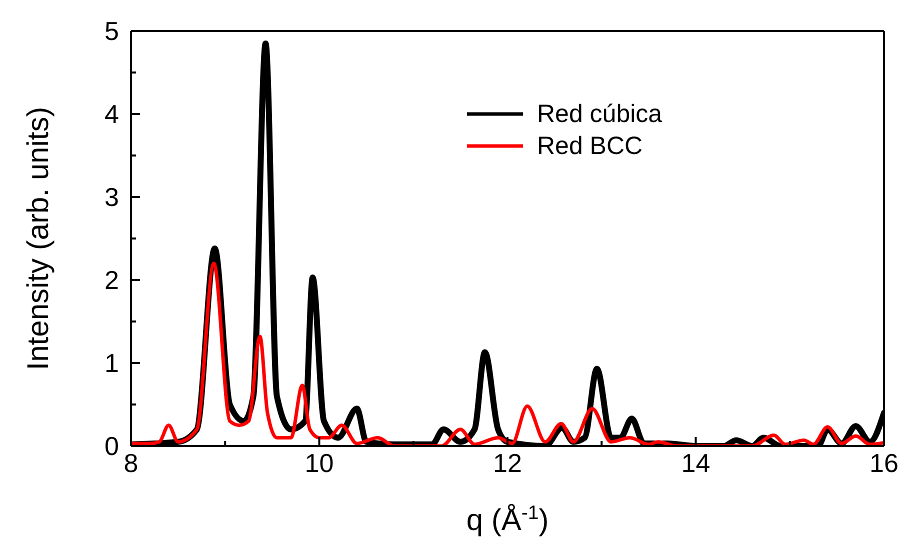 The image size is (899, 538). Describe the element at coordinates (507, 463) in the screenshot. I see `x-tick-label: 12` at that location.